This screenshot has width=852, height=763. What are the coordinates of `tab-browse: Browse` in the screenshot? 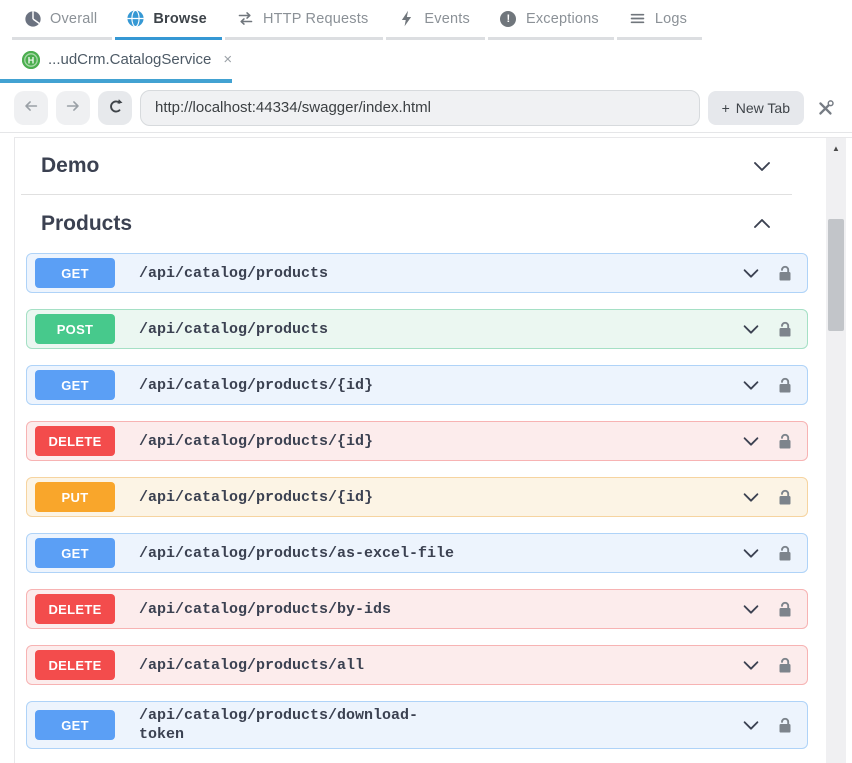 It's located at (168, 20).